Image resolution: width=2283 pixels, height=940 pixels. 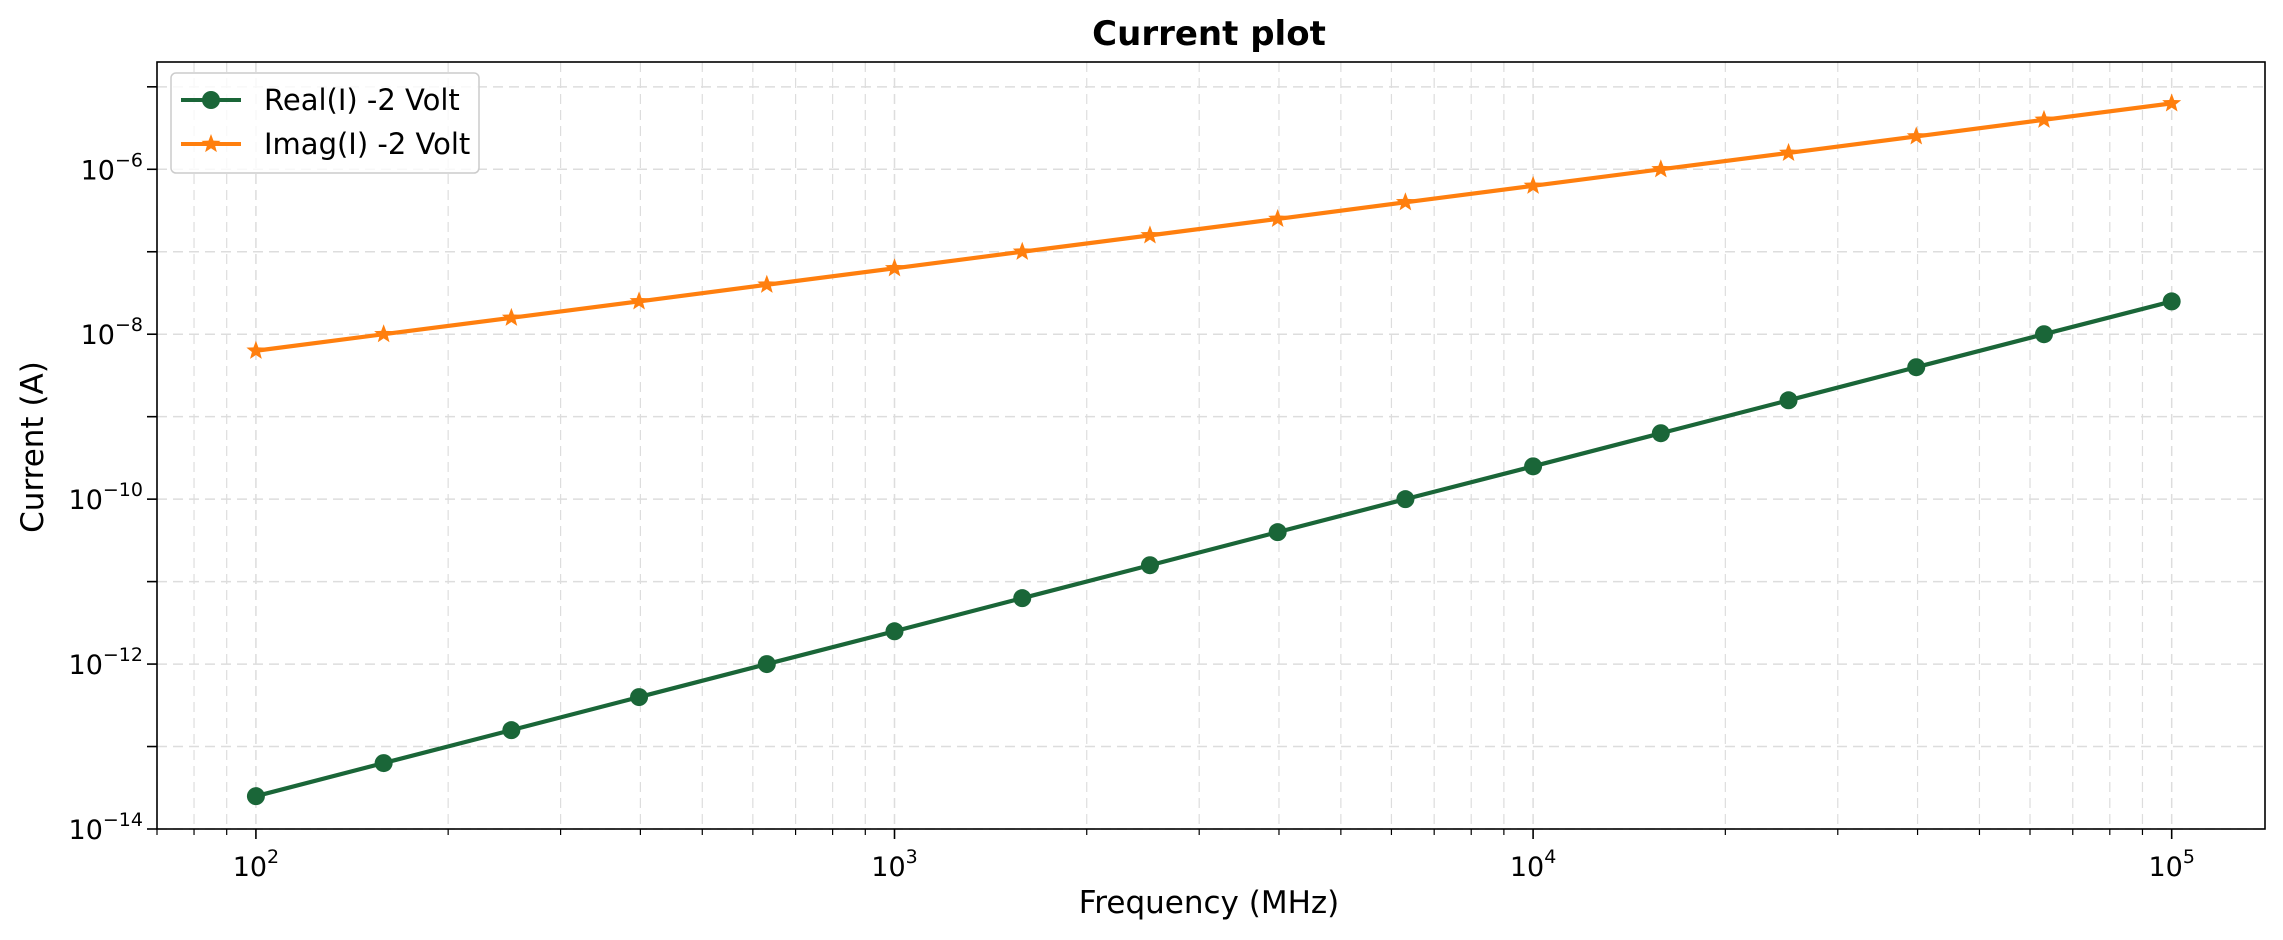 What do you see at coordinates (112, 167) in the screenshot?
I see `y-tick-label: 10⁻⁶` at bounding box center [112, 167].